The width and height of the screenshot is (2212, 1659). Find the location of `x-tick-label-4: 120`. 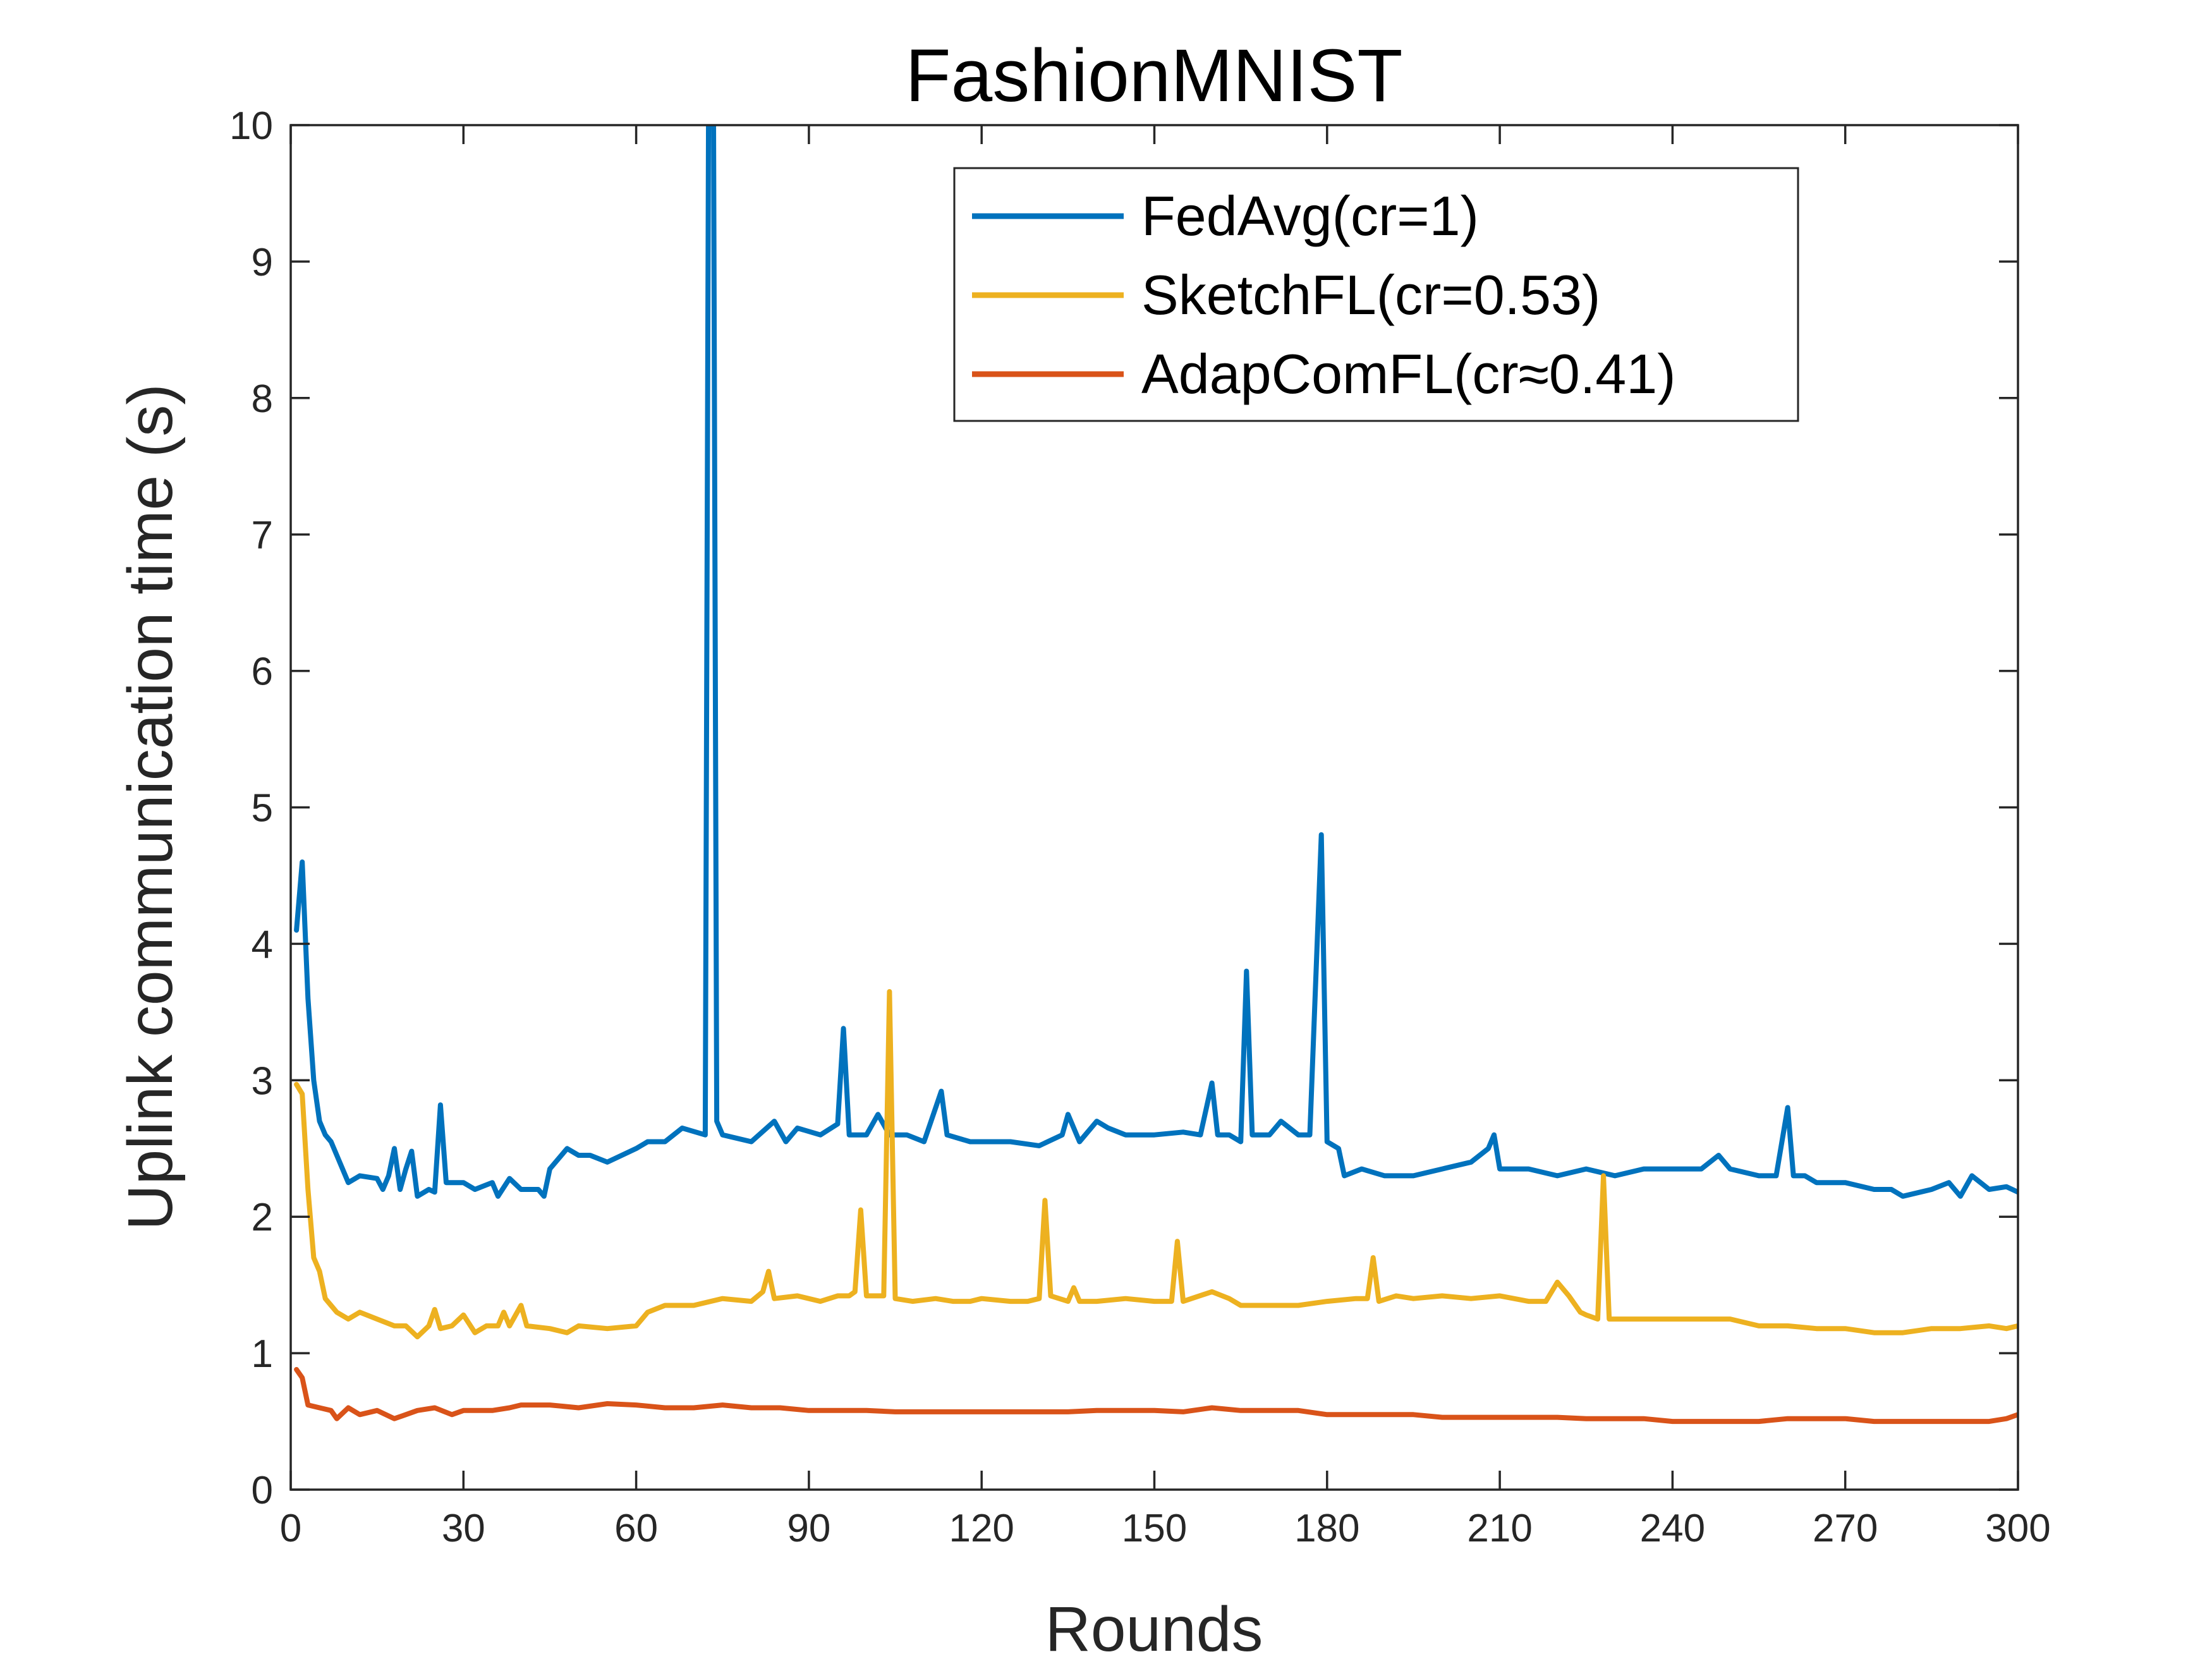

x-tick-label-4: 120 is located at coordinates (981, 1528).